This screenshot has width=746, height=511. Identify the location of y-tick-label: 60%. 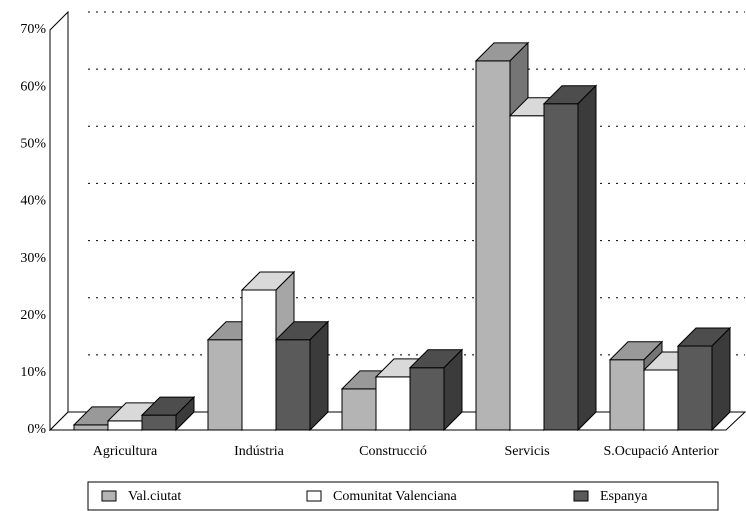
(33, 86).